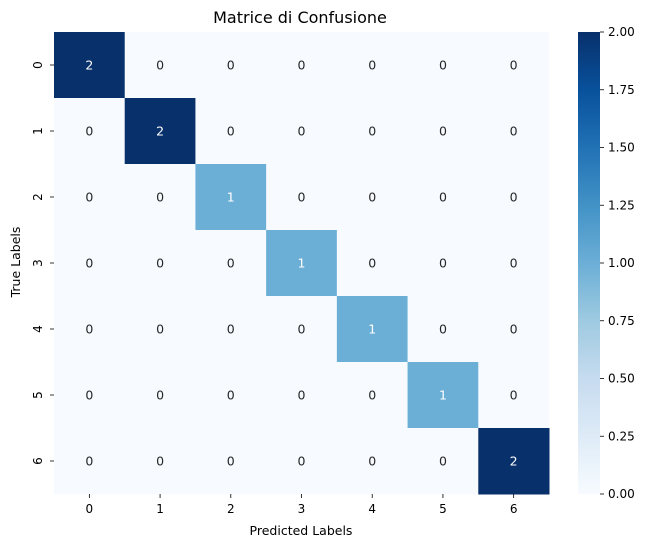 The image size is (653, 547). What do you see at coordinates (589, 263) in the screenshot?
I see `colorbar` at bounding box center [589, 263].